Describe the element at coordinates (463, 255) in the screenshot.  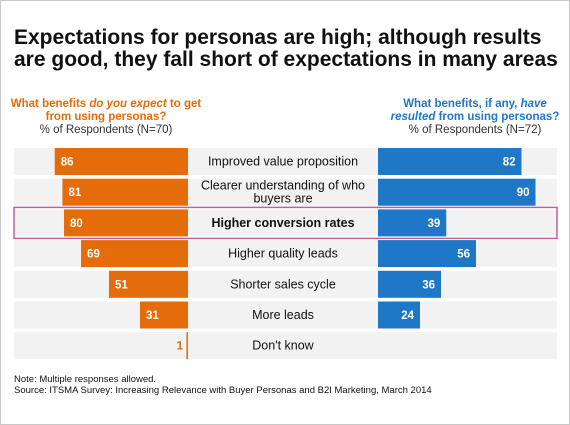
I see `data-label-result: 56` at that location.